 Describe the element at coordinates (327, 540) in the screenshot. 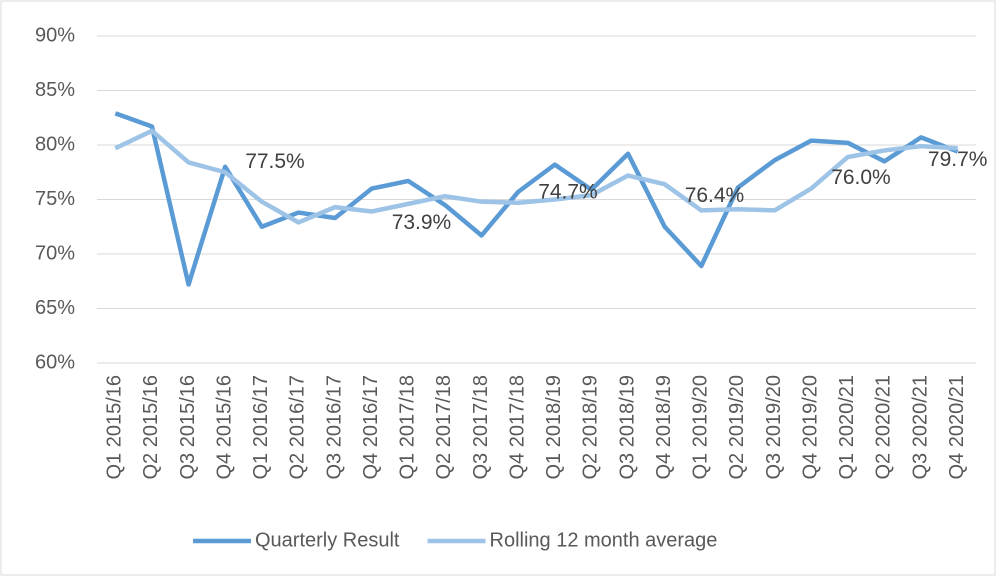

I see `legend-label: Quarterly Result` at that location.